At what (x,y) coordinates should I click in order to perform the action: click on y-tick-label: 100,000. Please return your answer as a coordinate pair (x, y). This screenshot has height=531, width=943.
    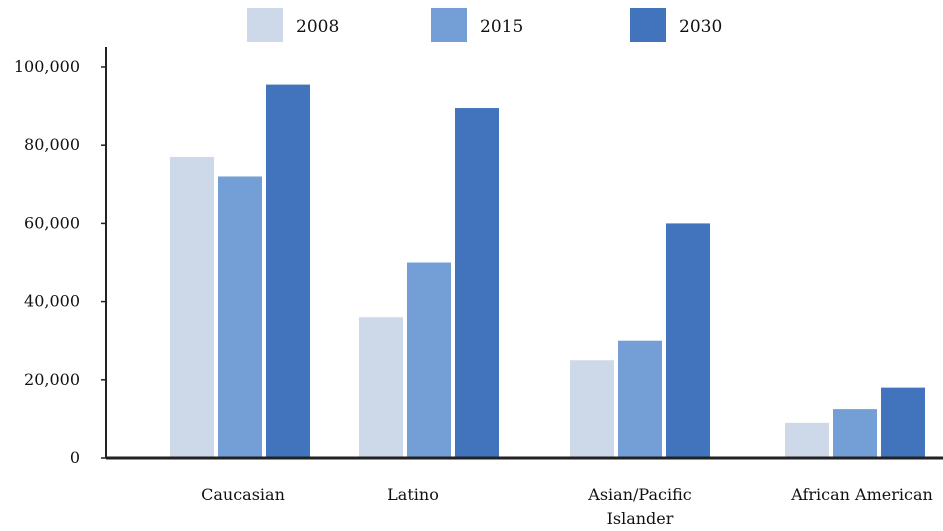
    Looking at the image, I should click on (47, 66).